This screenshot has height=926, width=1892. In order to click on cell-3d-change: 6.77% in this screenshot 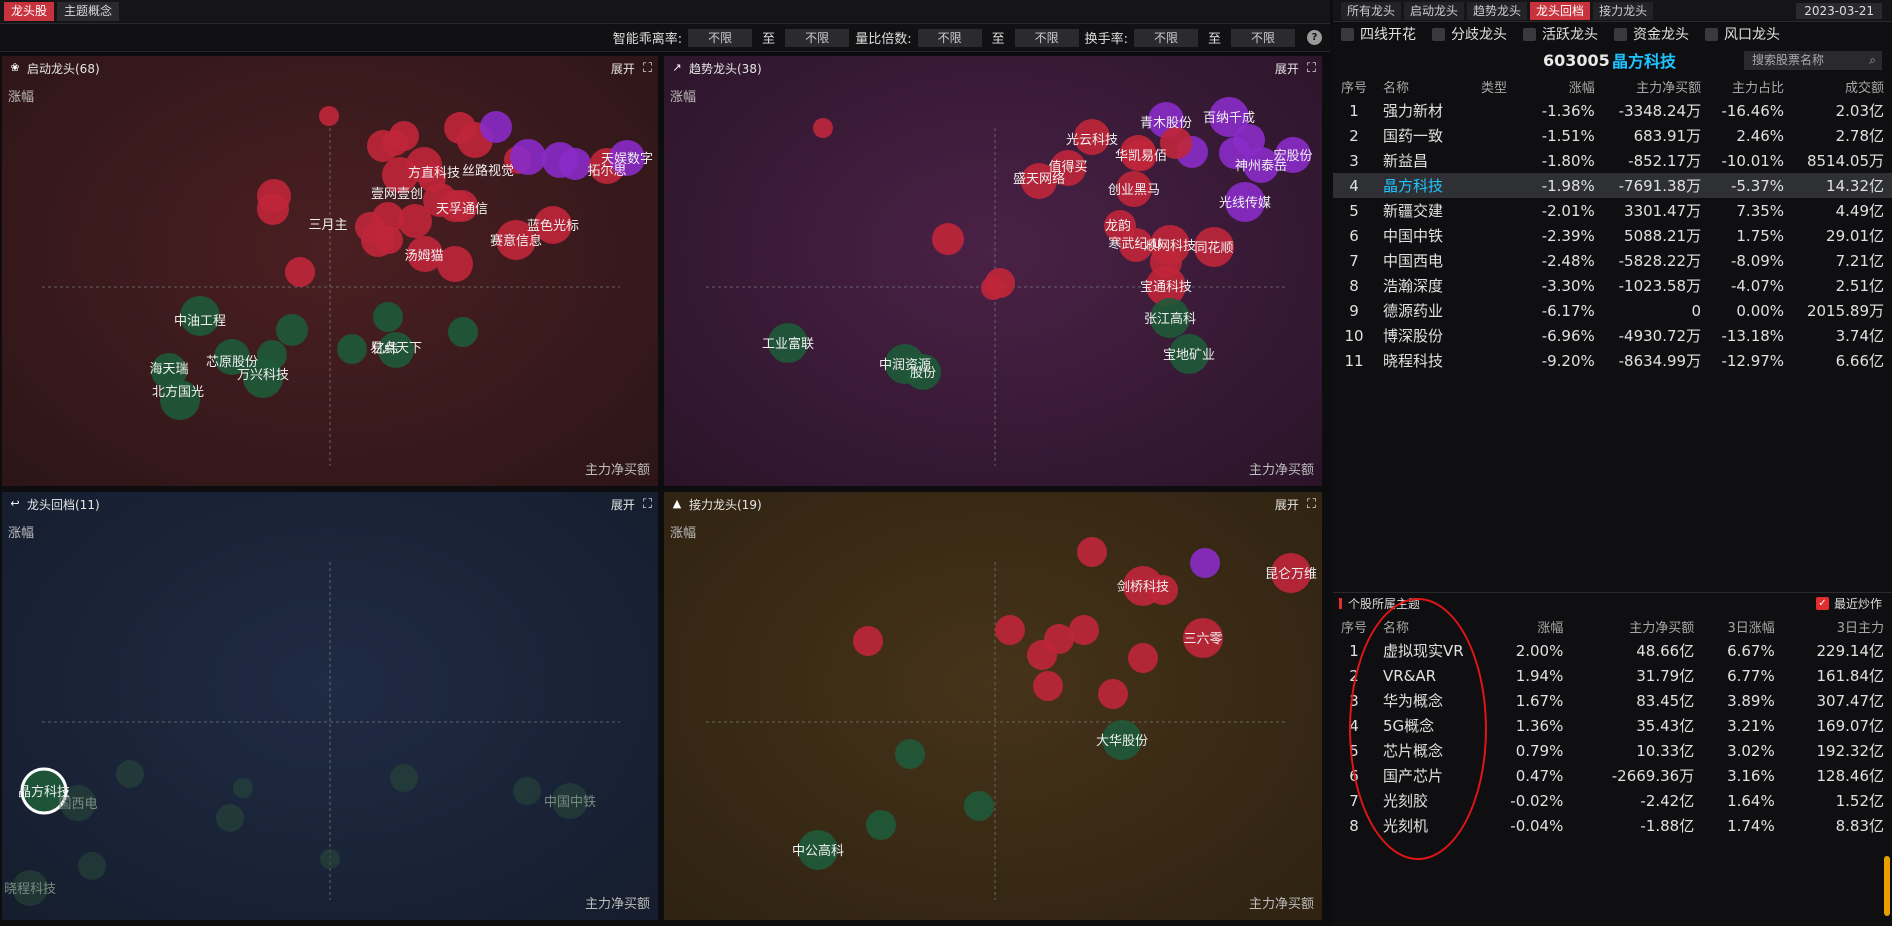, I will do `click(1751, 675)`.